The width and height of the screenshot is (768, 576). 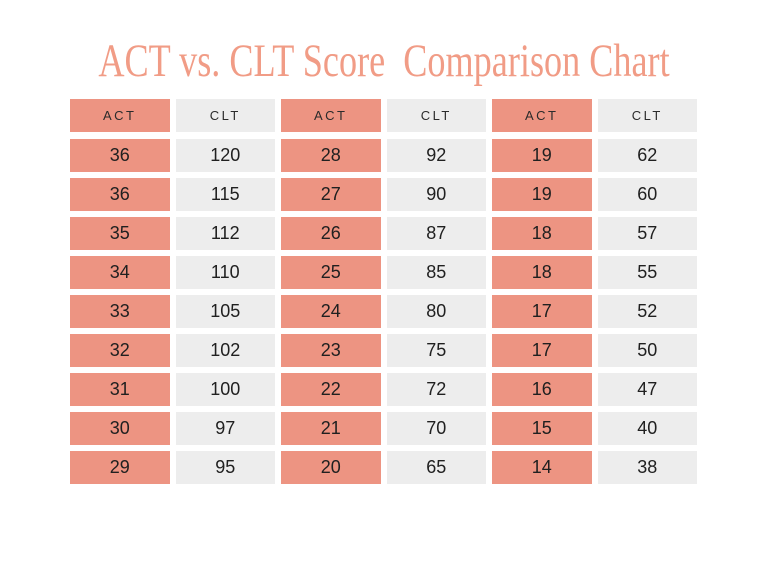 What do you see at coordinates (225, 311) in the screenshot?
I see `table-cell: 105` at bounding box center [225, 311].